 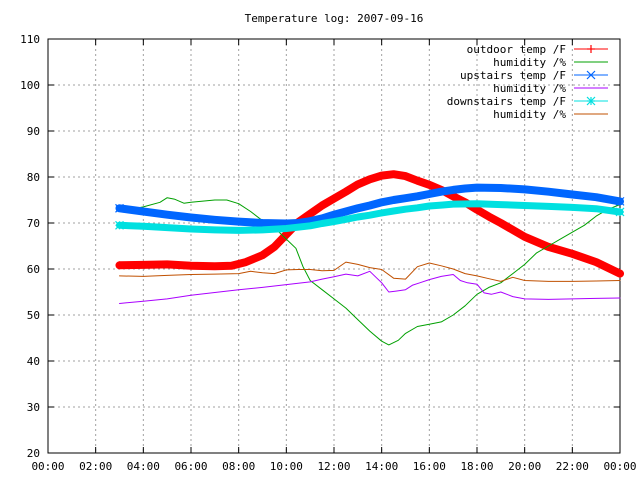 What do you see at coordinates (516, 49) in the screenshot?
I see `legend-label-0: outdoor temp /F` at bounding box center [516, 49].